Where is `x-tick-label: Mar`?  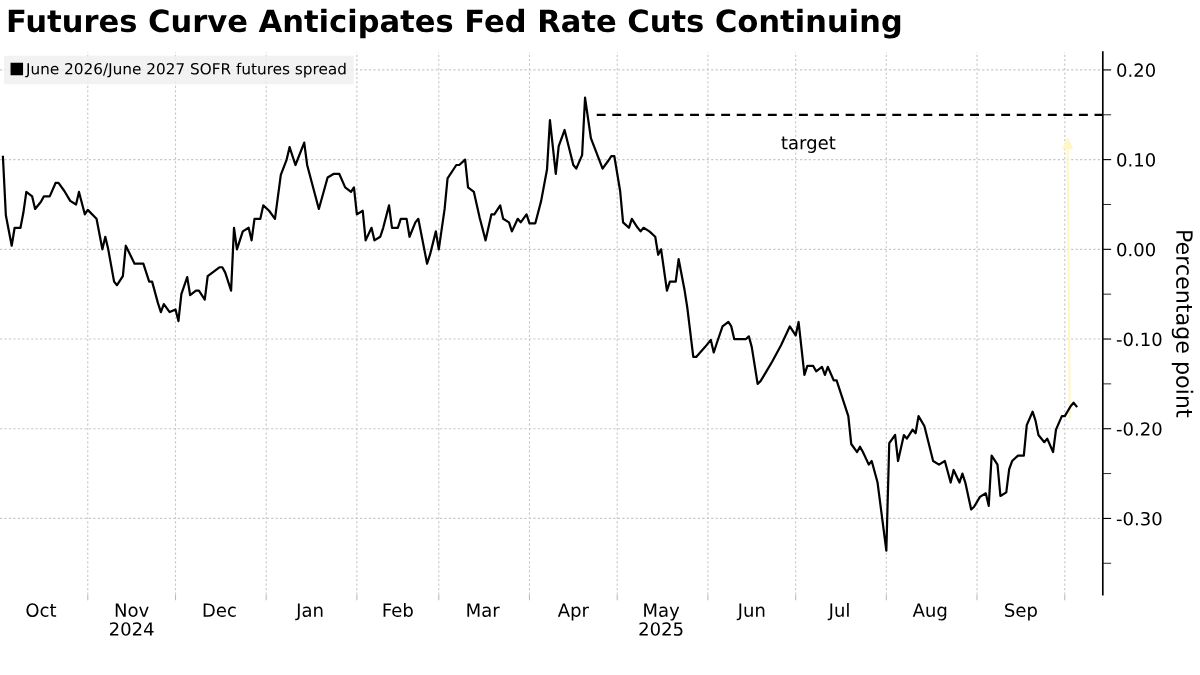 x-tick-label: Mar is located at coordinates (483, 610).